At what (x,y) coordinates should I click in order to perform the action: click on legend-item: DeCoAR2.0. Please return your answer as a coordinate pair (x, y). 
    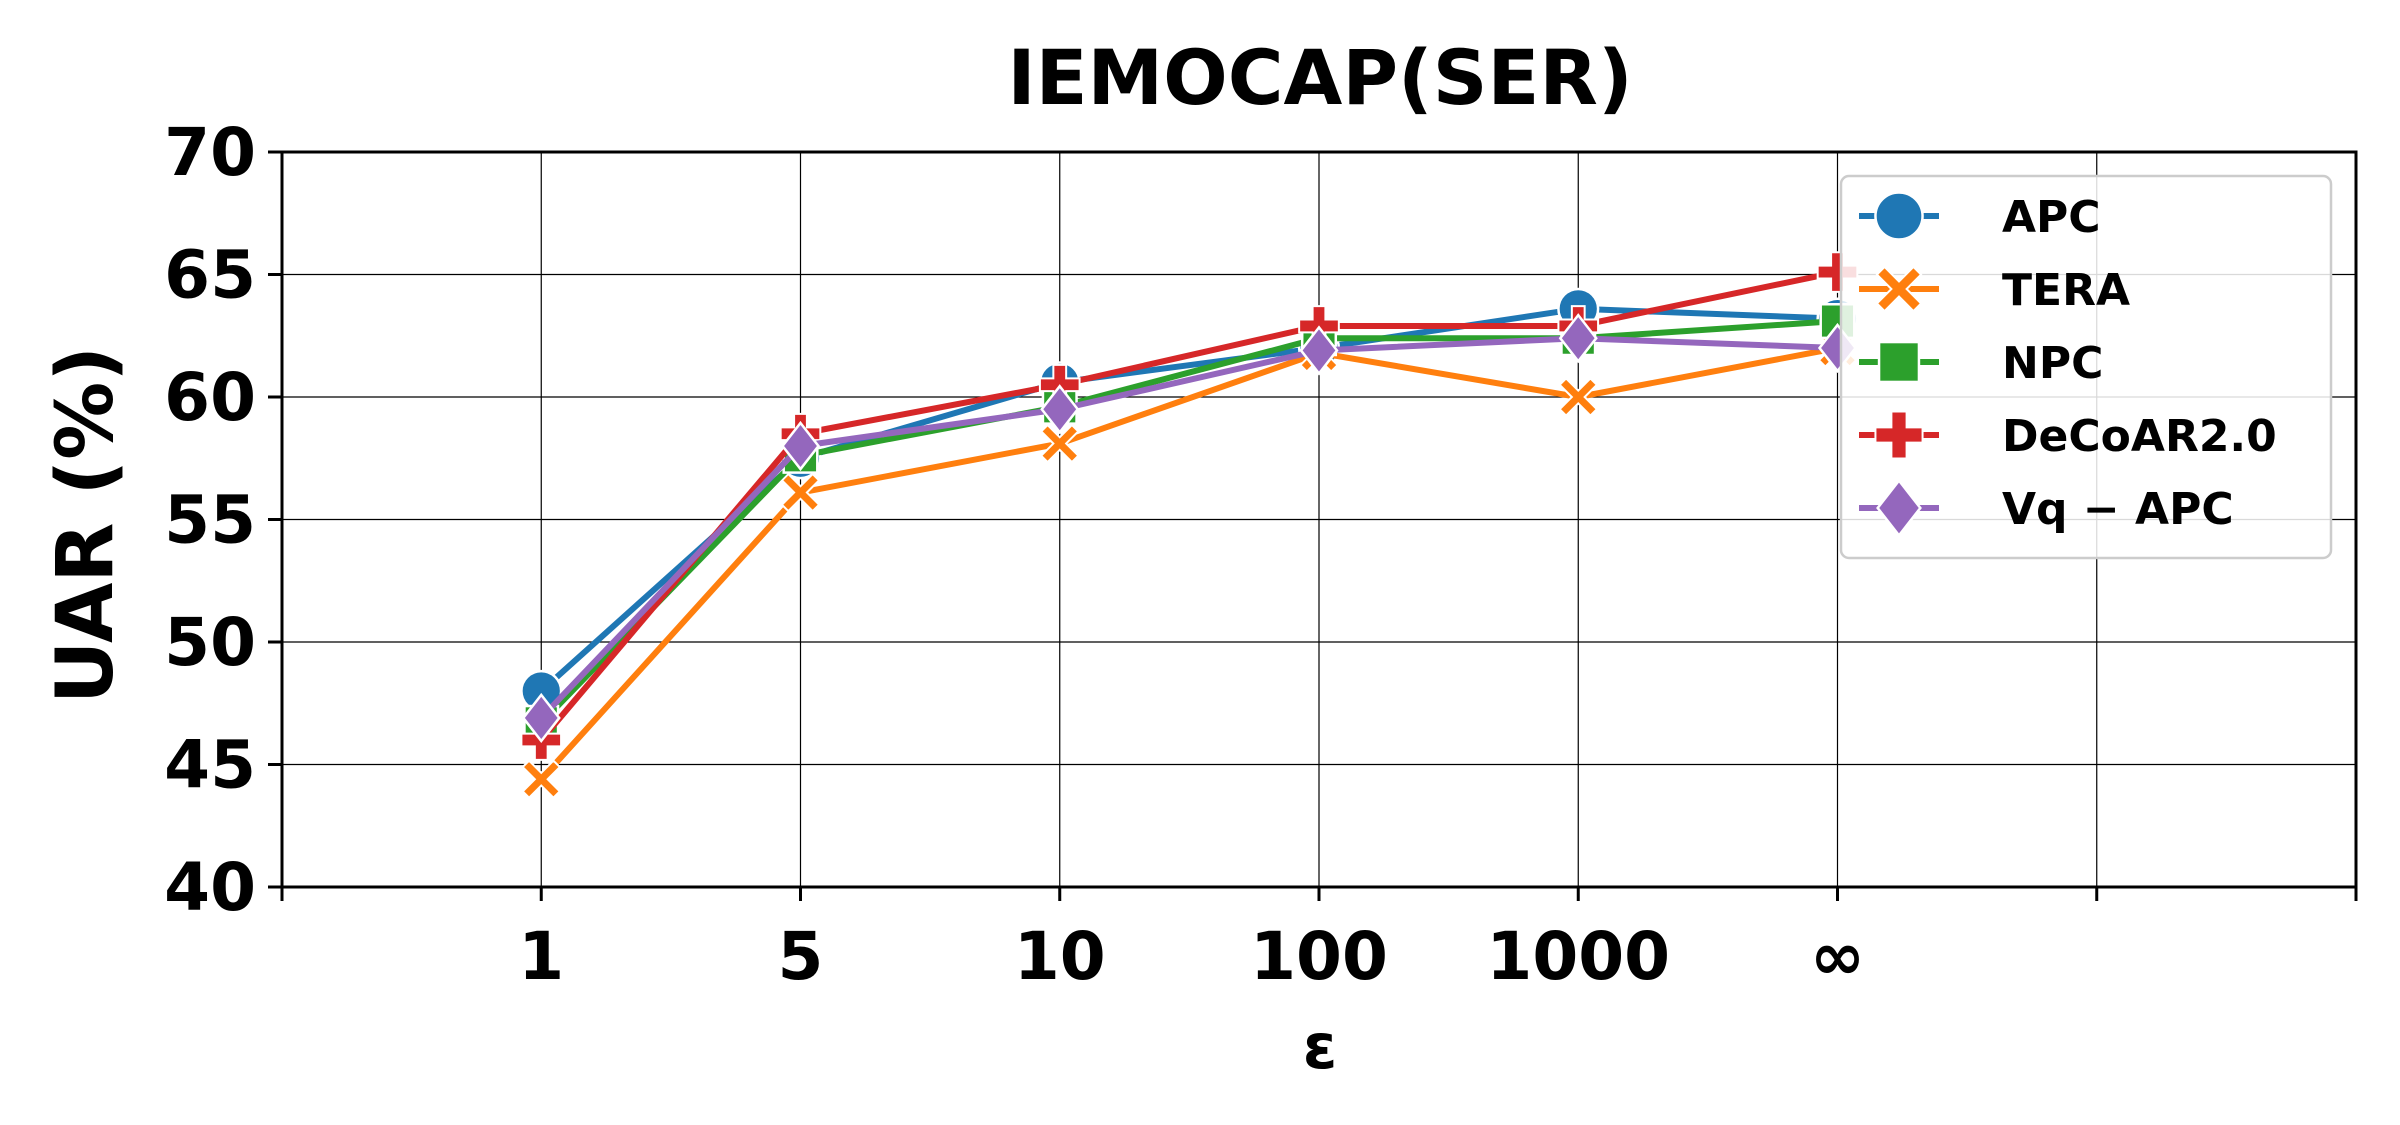
    Looking at the image, I should click on (2068, 436).